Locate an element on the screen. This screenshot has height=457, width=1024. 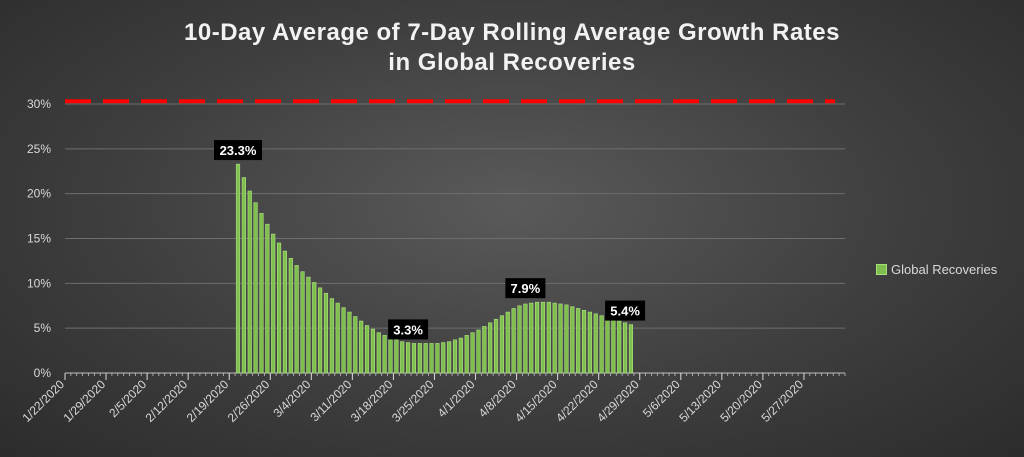
x-tick-label: 5/27/2020 is located at coordinates (782, 401).